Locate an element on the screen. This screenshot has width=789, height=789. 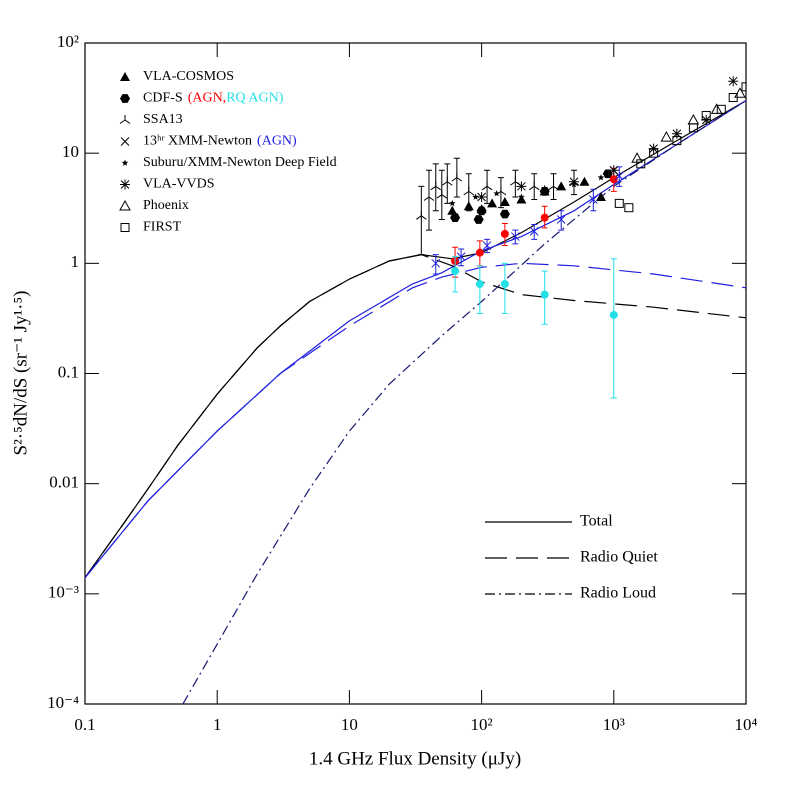
legend-entry: 13ʰʳ XMM-Newton (AGN) is located at coordinates (220, 141).